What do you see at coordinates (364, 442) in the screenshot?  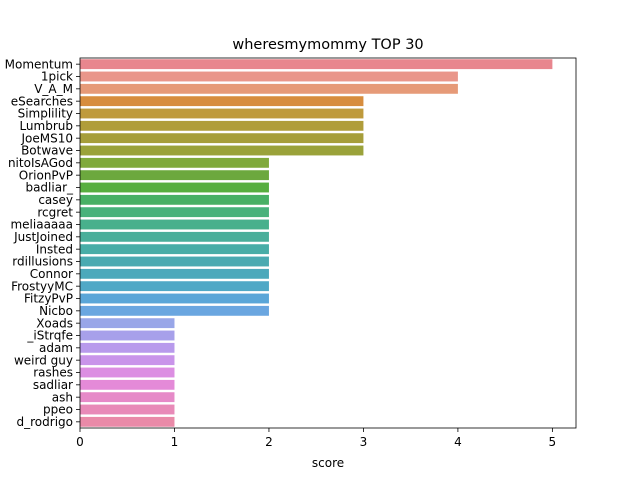 I see `x-tick-label: 3` at bounding box center [364, 442].